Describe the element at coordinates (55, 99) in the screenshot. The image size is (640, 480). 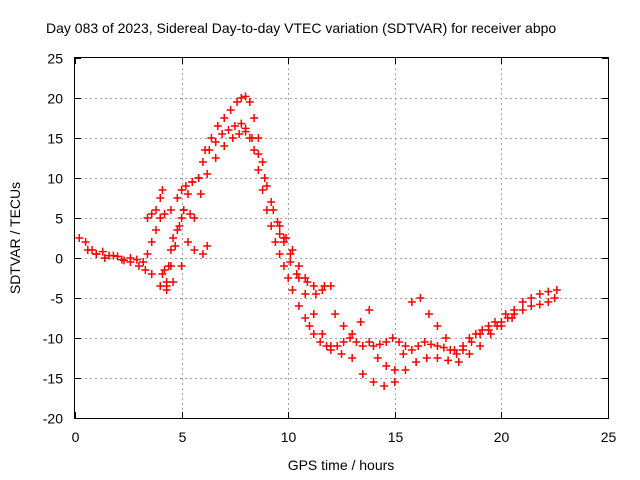
I see `y-tick-label: 20` at that location.